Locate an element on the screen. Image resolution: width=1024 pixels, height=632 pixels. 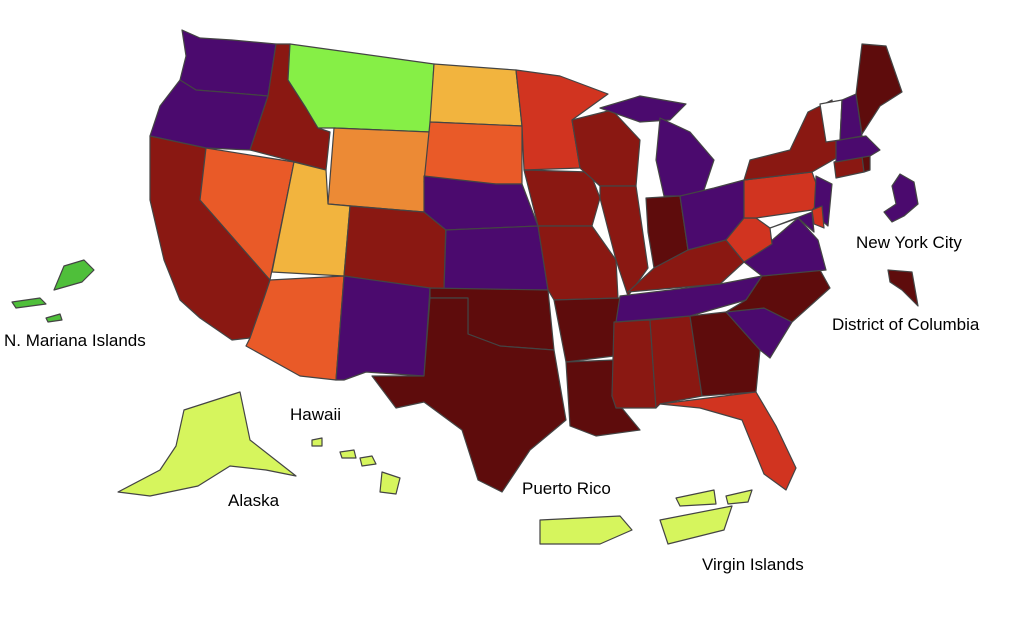
state-florida is located at coordinates (728, 441).